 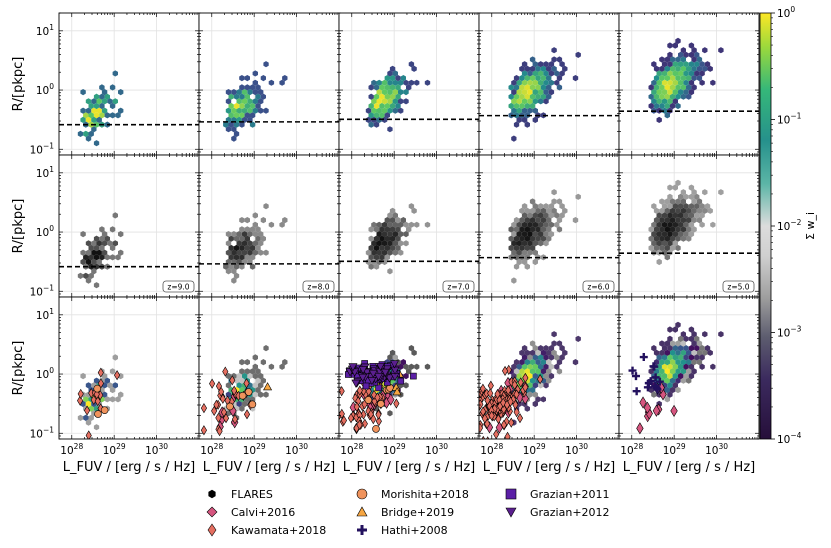 I want to click on redshift-label-box, so click(x=458, y=286).